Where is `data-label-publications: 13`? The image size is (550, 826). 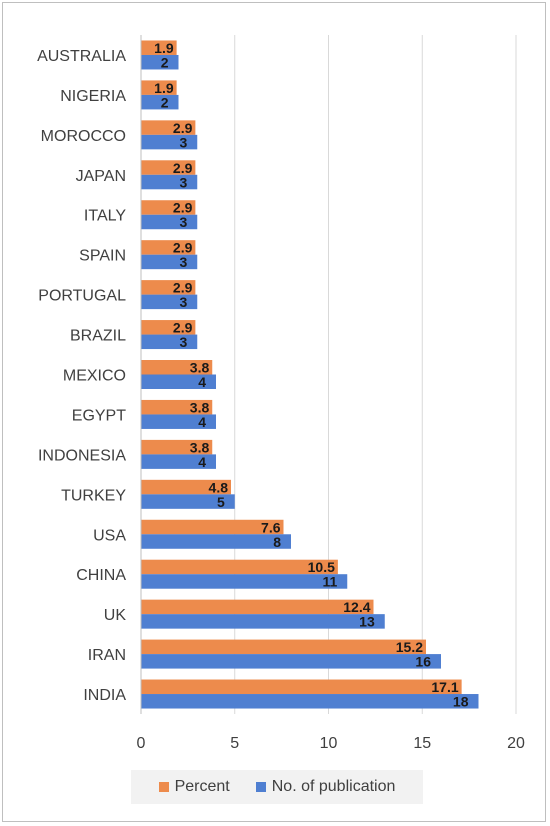 data-label-publications: 13 is located at coordinates (367, 622).